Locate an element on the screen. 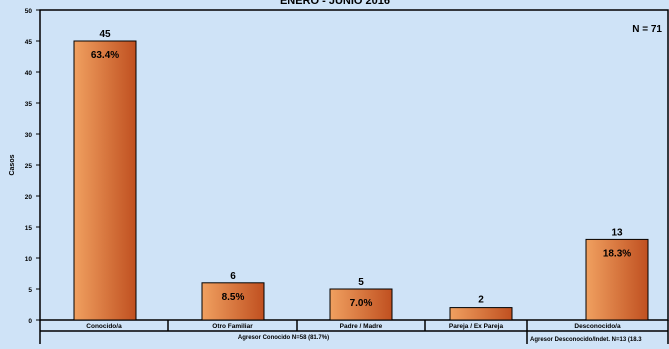 This screenshot has height=349, width=669. y-tick-label: 35 is located at coordinates (29, 104).